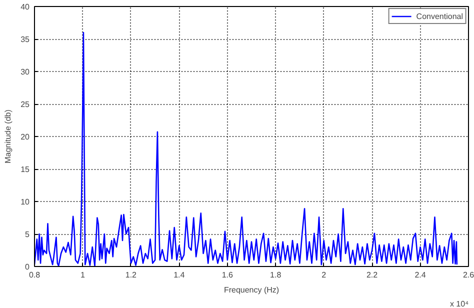 The image size is (474, 308). What do you see at coordinates (252, 290) in the screenshot?
I see `x-axis-title: Frequency (Hz)` at bounding box center [252, 290].